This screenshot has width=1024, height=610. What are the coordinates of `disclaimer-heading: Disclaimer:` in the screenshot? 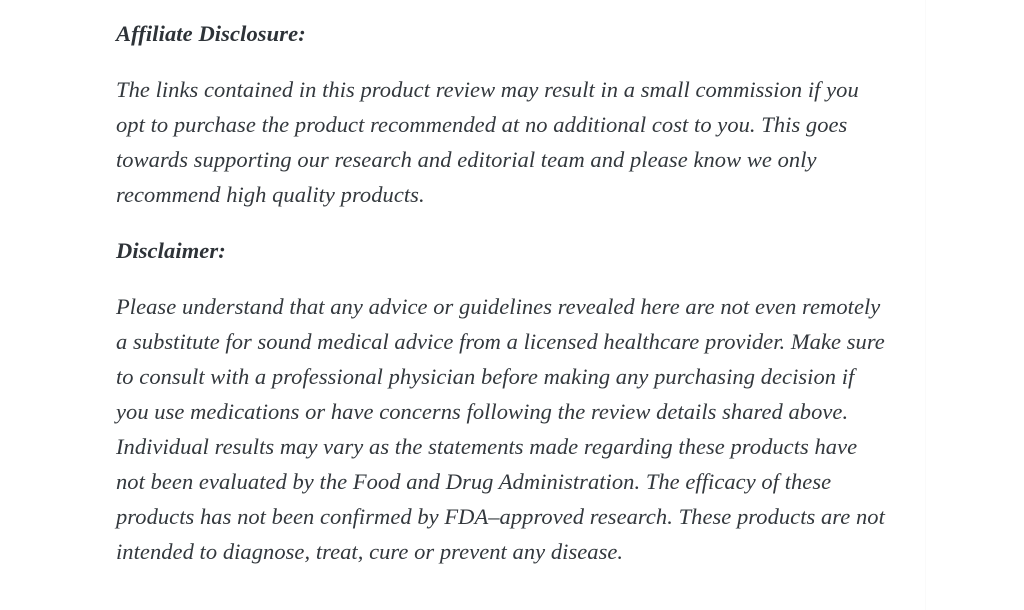 It's located at (171, 250).